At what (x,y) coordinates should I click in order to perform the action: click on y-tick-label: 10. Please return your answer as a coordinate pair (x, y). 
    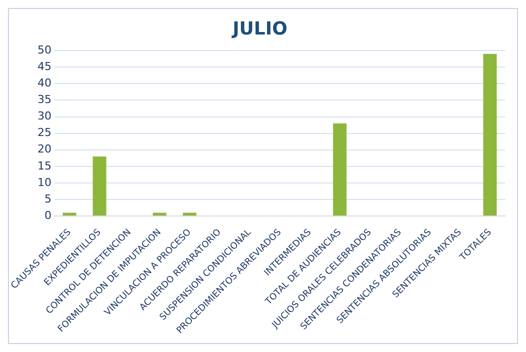
    Looking at the image, I should click on (44, 182).